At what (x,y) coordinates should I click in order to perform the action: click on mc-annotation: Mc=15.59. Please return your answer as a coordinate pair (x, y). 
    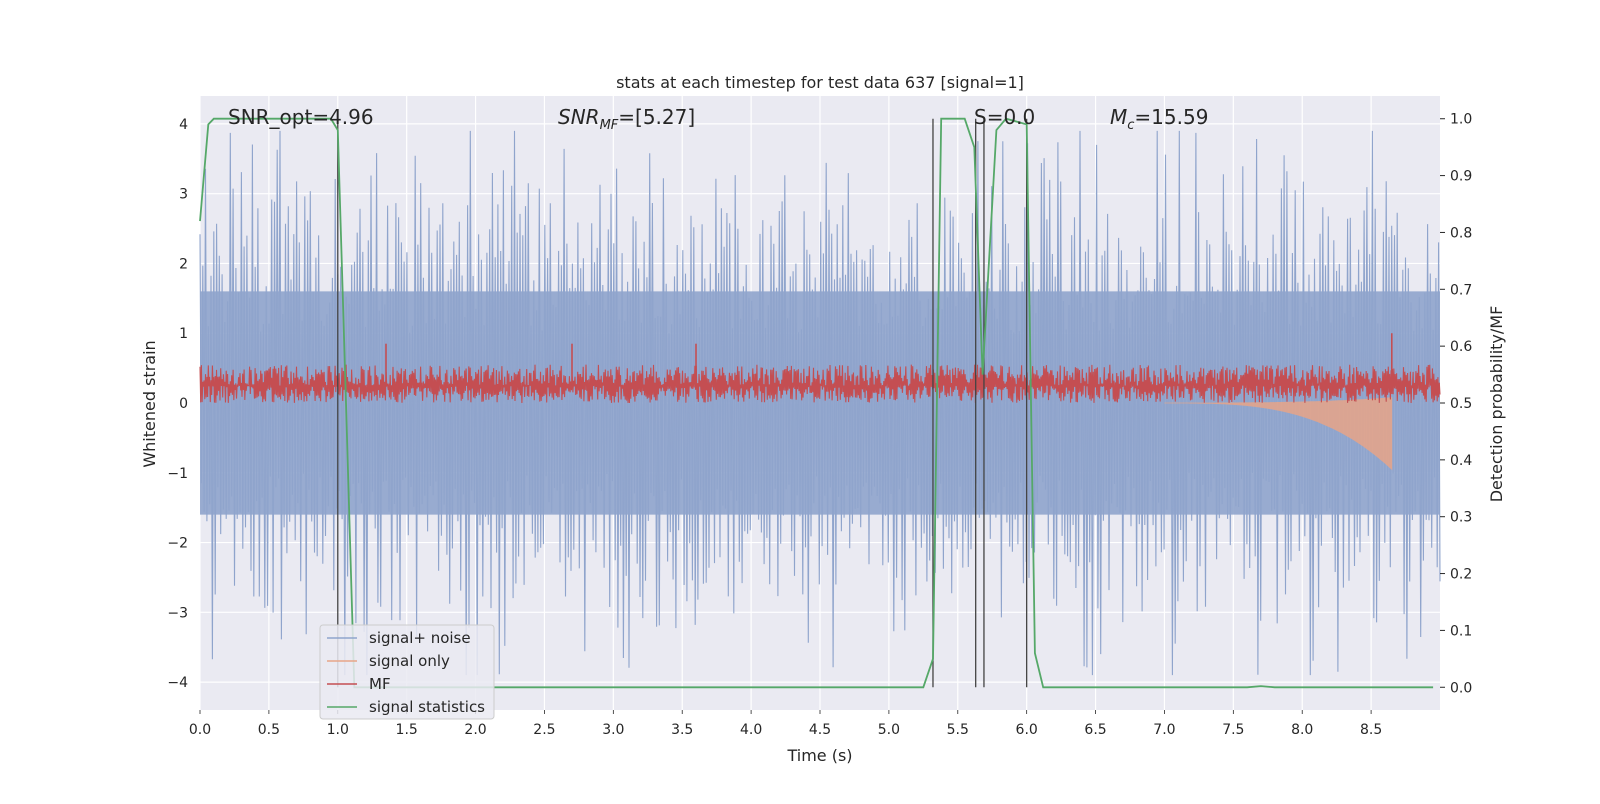
    Looking at the image, I should click on (1159, 119).